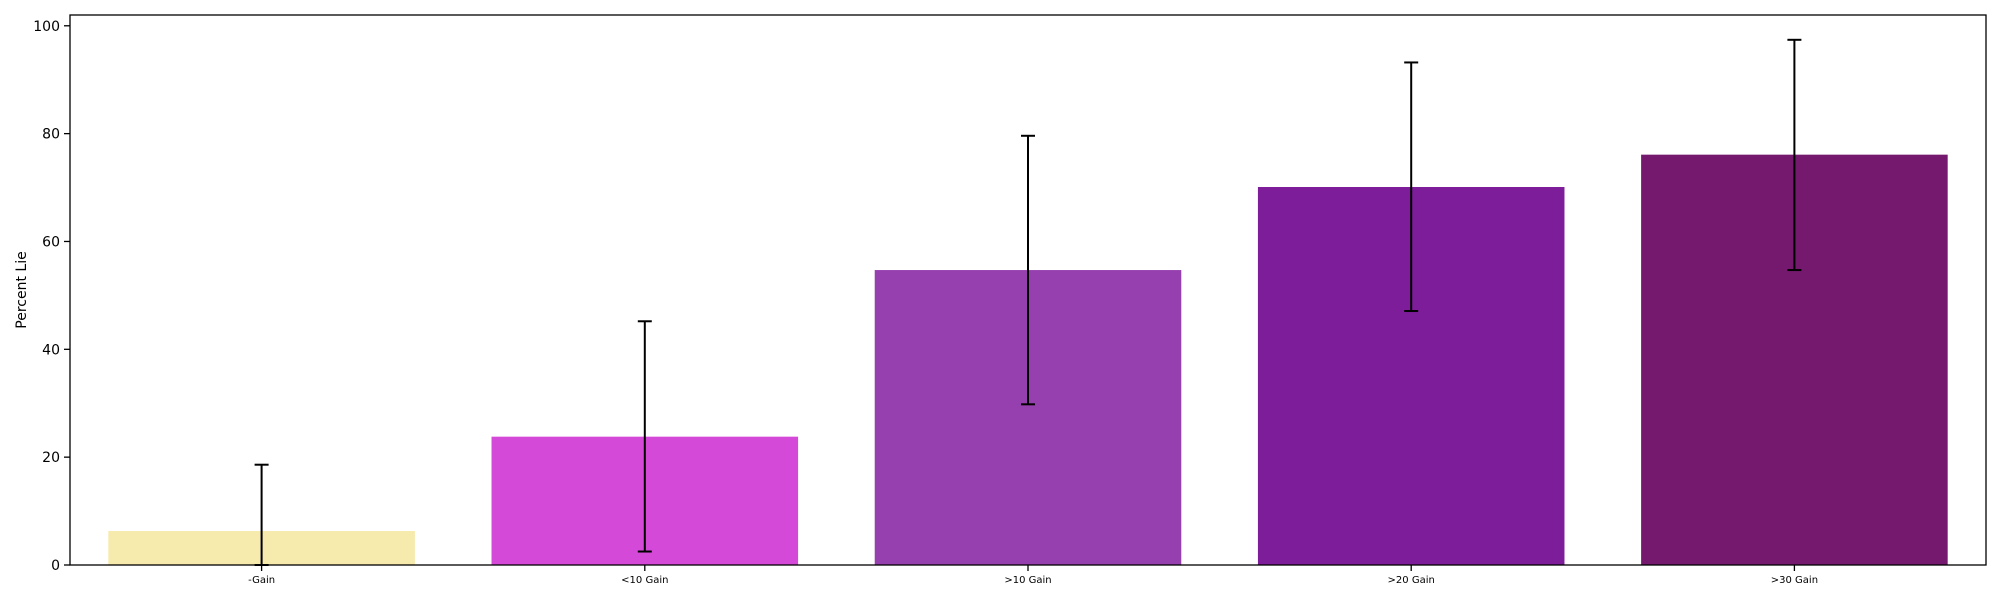 The image size is (2000, 600). Describe the element at coordinates (51, 458) in the screenshot. I see `y-tick-label-1: 20` at that location.